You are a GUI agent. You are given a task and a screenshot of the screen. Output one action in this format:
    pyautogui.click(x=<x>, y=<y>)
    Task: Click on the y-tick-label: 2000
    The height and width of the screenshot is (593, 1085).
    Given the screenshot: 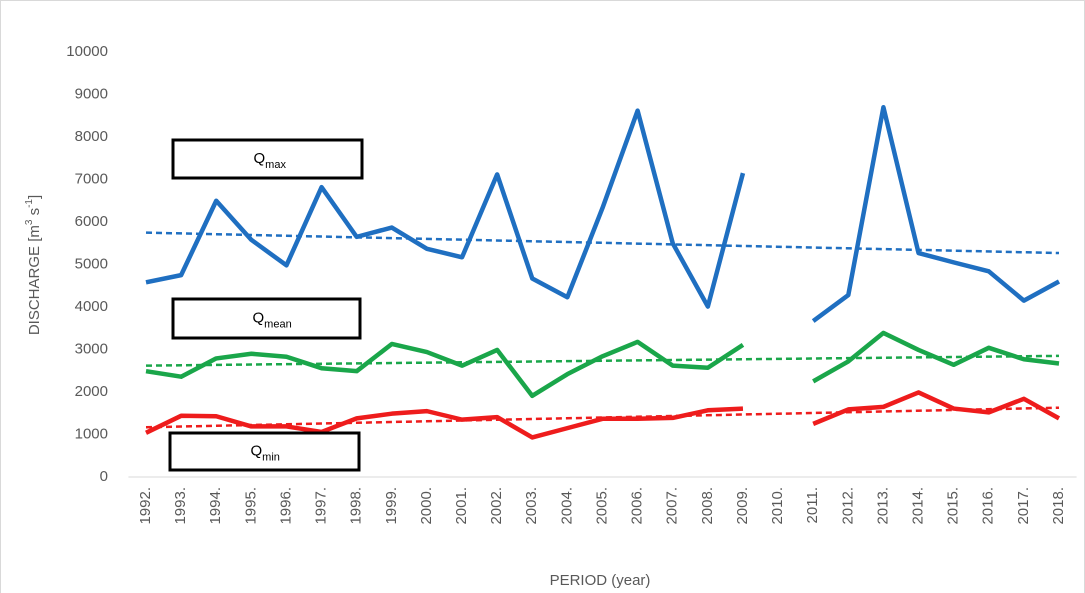 What is the action you would take?
    pyautogui.click(x=91, y=391)
    